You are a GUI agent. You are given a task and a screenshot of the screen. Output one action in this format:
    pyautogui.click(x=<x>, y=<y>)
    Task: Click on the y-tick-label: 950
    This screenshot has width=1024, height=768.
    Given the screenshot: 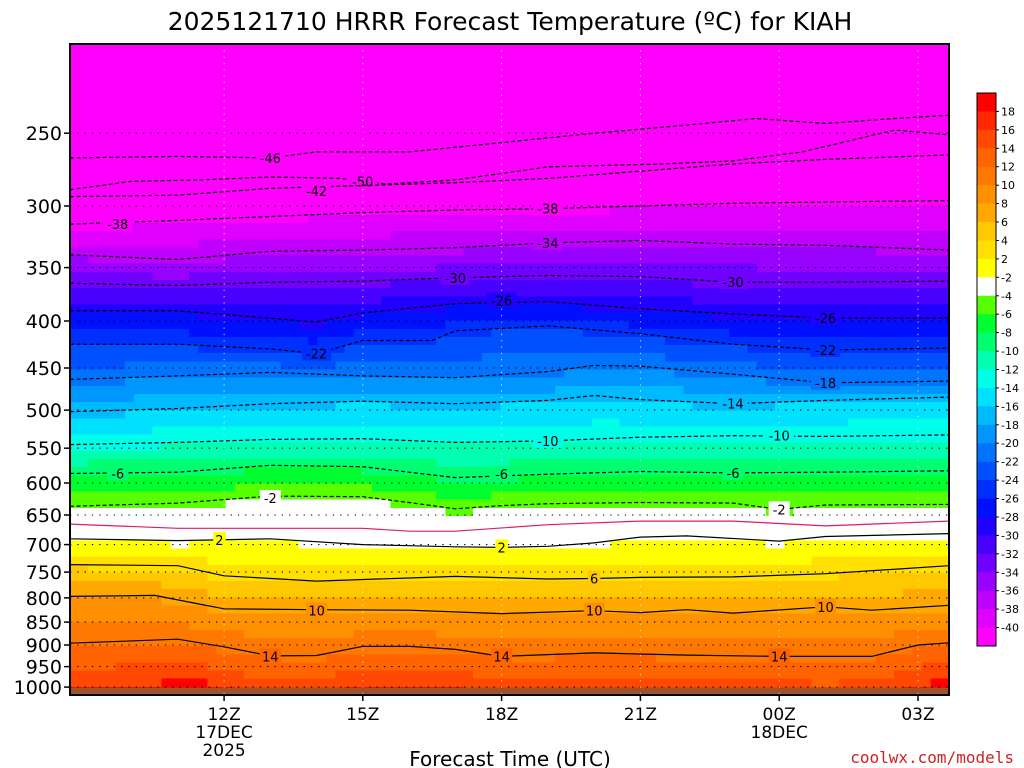 What is the action you would take?
    pyautogui.click(x=44, y=668)
    